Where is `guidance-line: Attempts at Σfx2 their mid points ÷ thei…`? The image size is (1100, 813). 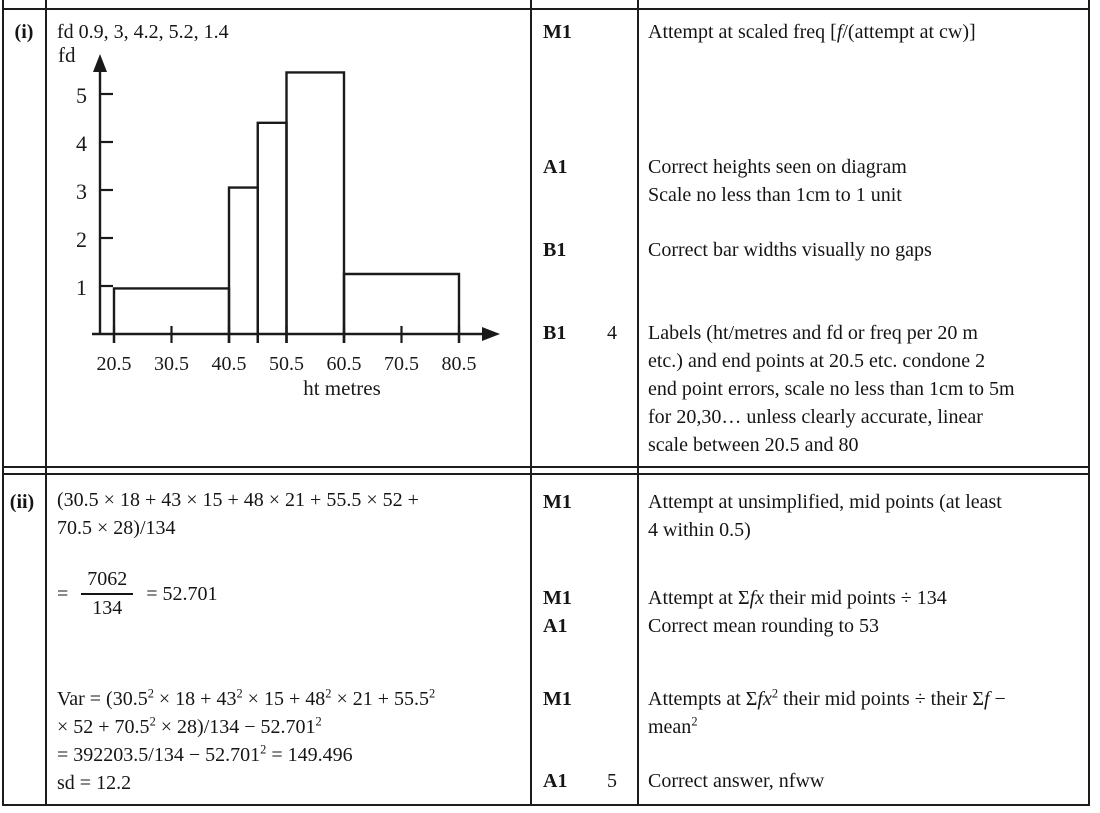
guidance-line: Attempts at Σfx2 their mid points ÷ thei… is located at coordinates (827, 698).